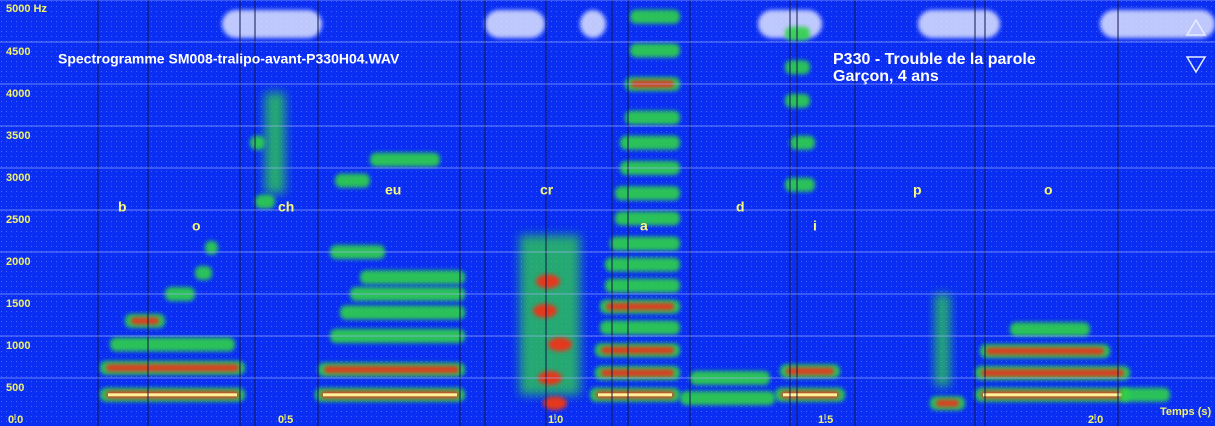 This screenshot has width=1215, height=426. I want to click on subtitle: P330 - Trouble de la parole, so click(934, 59).